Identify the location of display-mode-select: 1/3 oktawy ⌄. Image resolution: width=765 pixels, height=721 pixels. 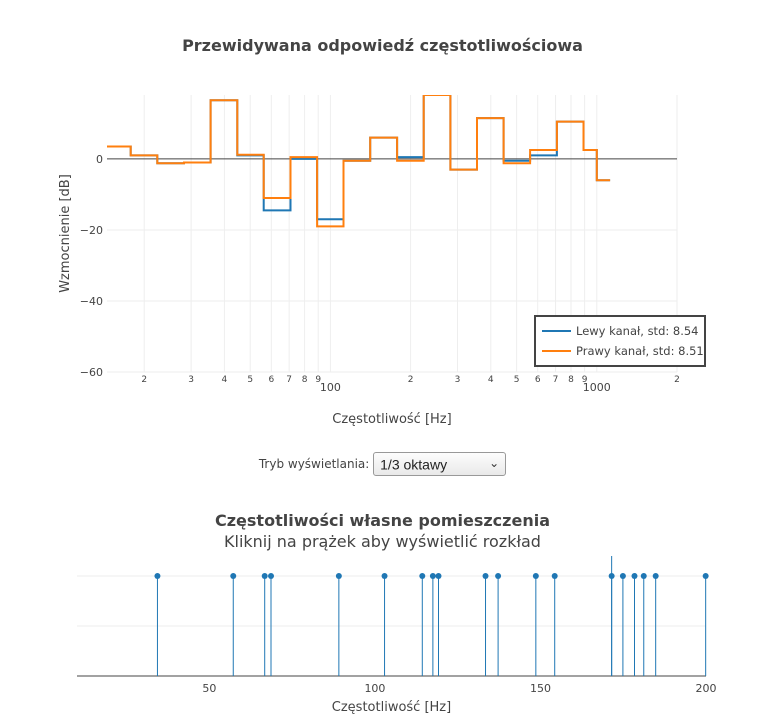
(440, 464).